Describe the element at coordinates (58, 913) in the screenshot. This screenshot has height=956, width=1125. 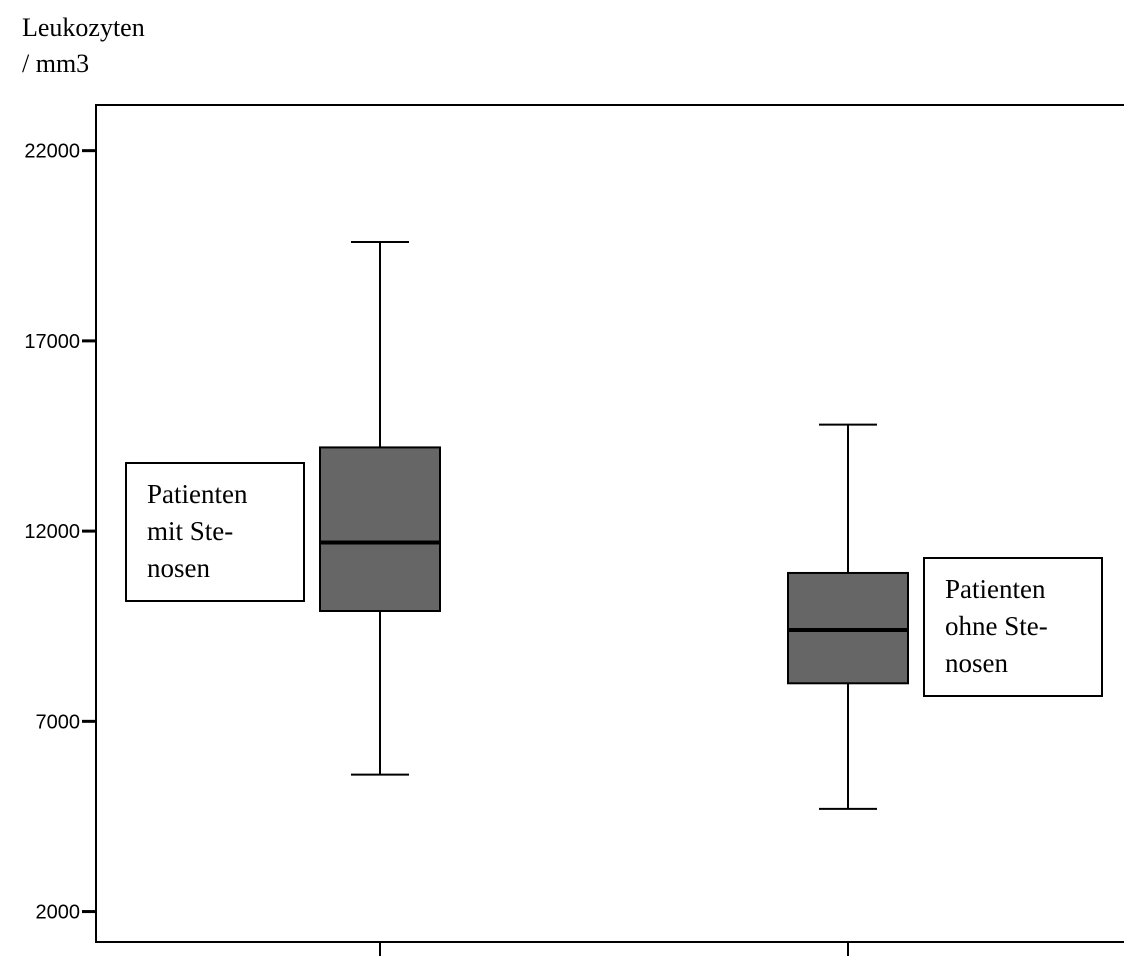
I see `y-tick-label: 2000` at that location.